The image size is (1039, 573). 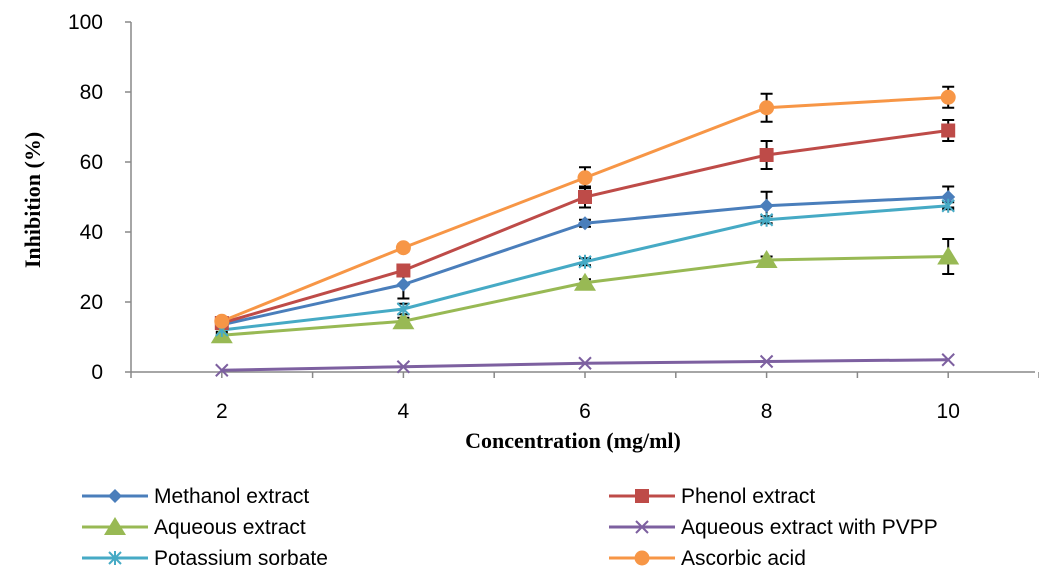 What do you see at coordinates (404, 411) in the screenshot?
I see `x-tick-label: 4` at bounding box center [404, 411].